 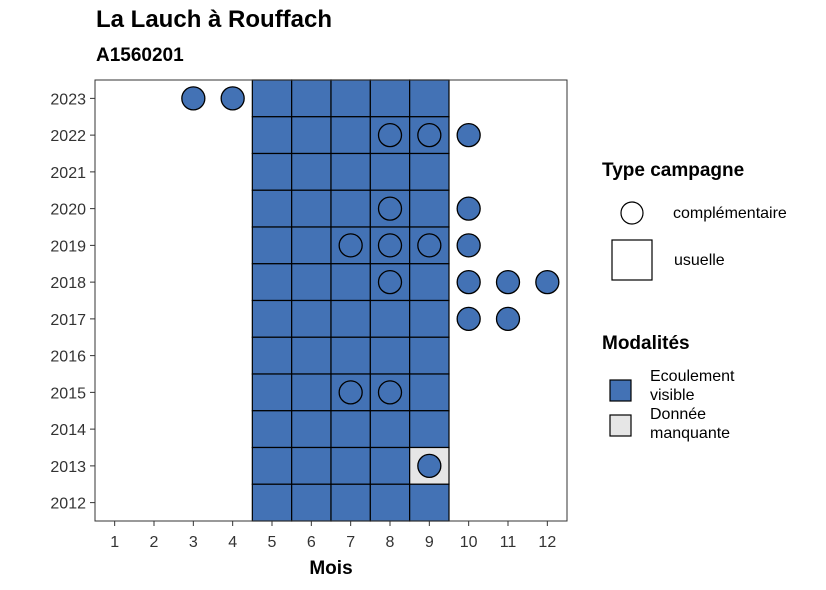 I want to click on y-tick-label-2015: 2015, so click(x=68, y=393).